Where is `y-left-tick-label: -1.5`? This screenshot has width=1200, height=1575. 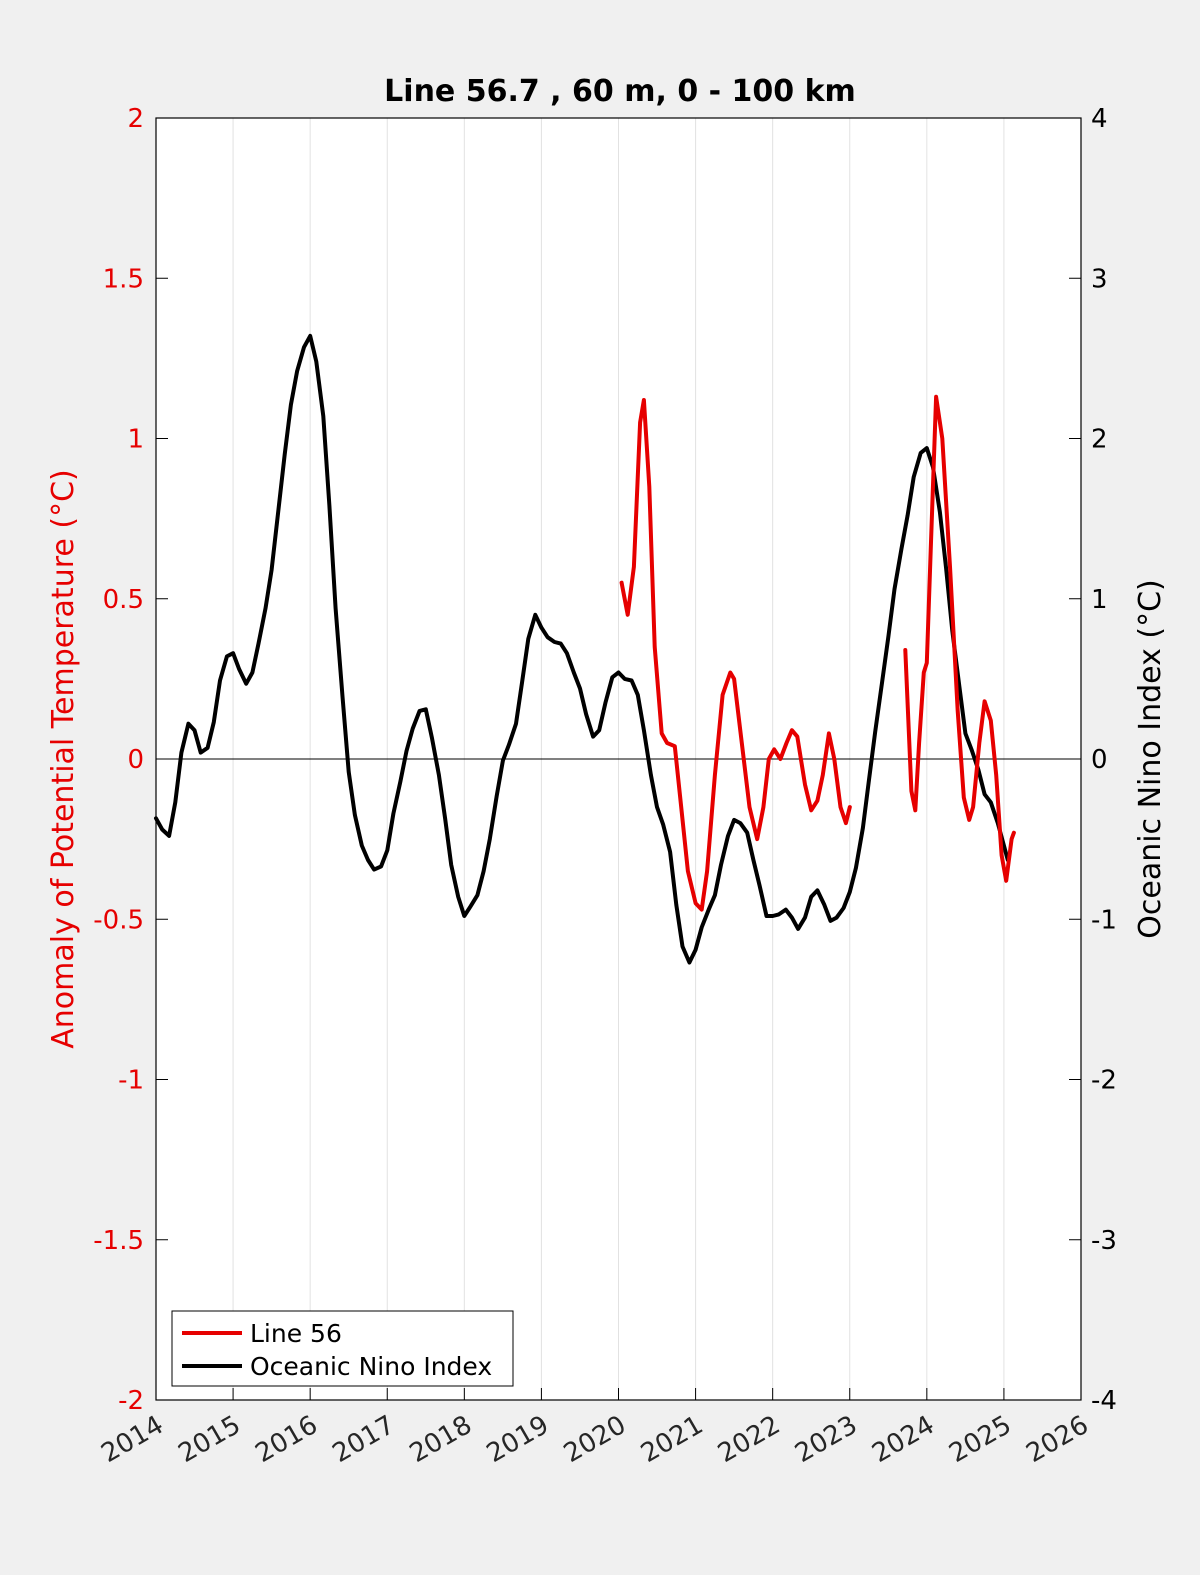
y-left-tick-label: -1.5 is located at coordinates (118, 1241).